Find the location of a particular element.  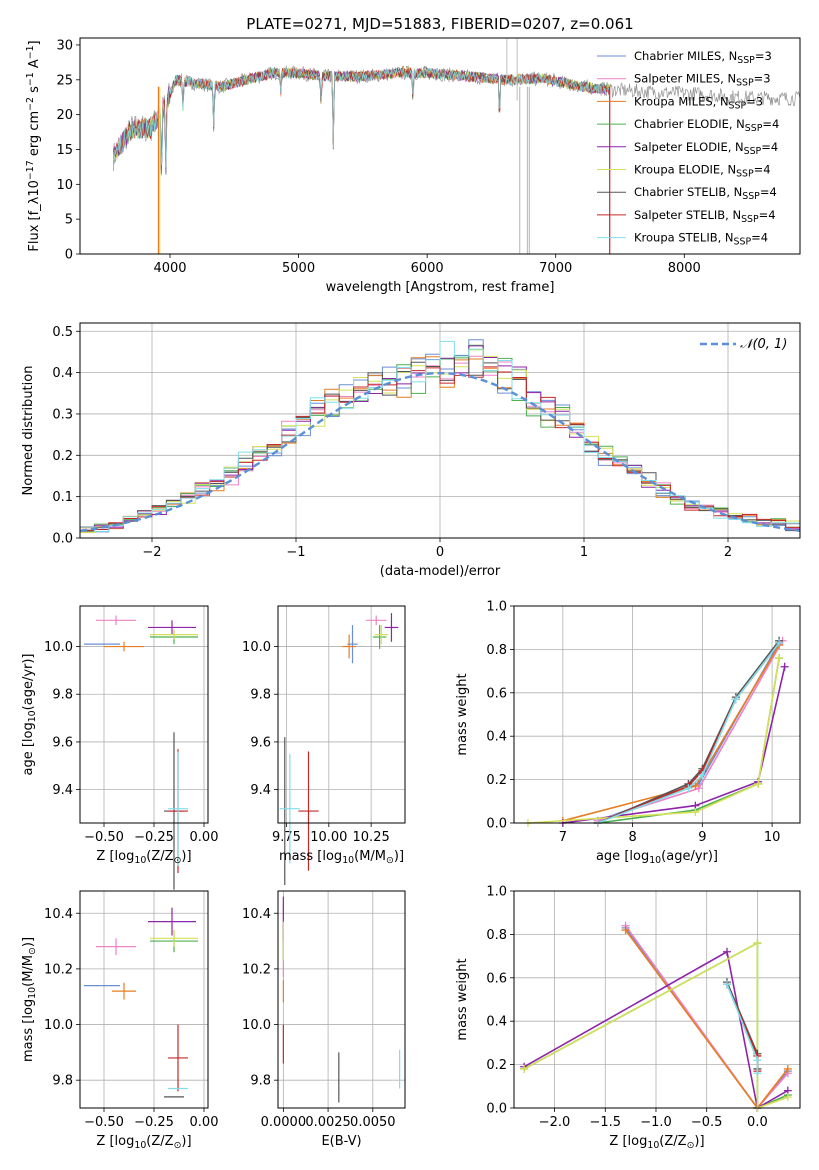

x-tick-label: −0.5 is located at coordinates (707, 1122).